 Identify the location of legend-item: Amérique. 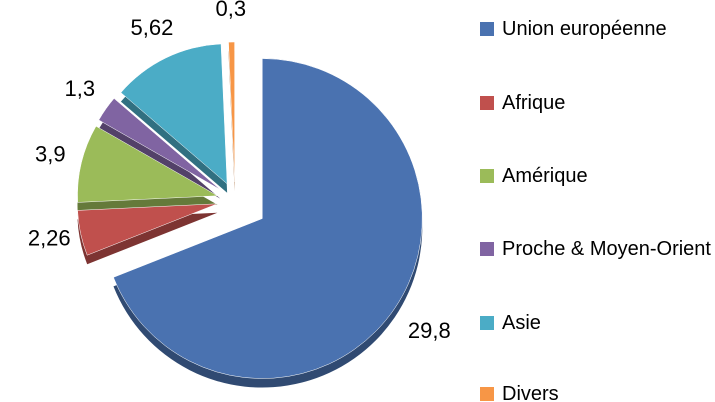
(595, 176).